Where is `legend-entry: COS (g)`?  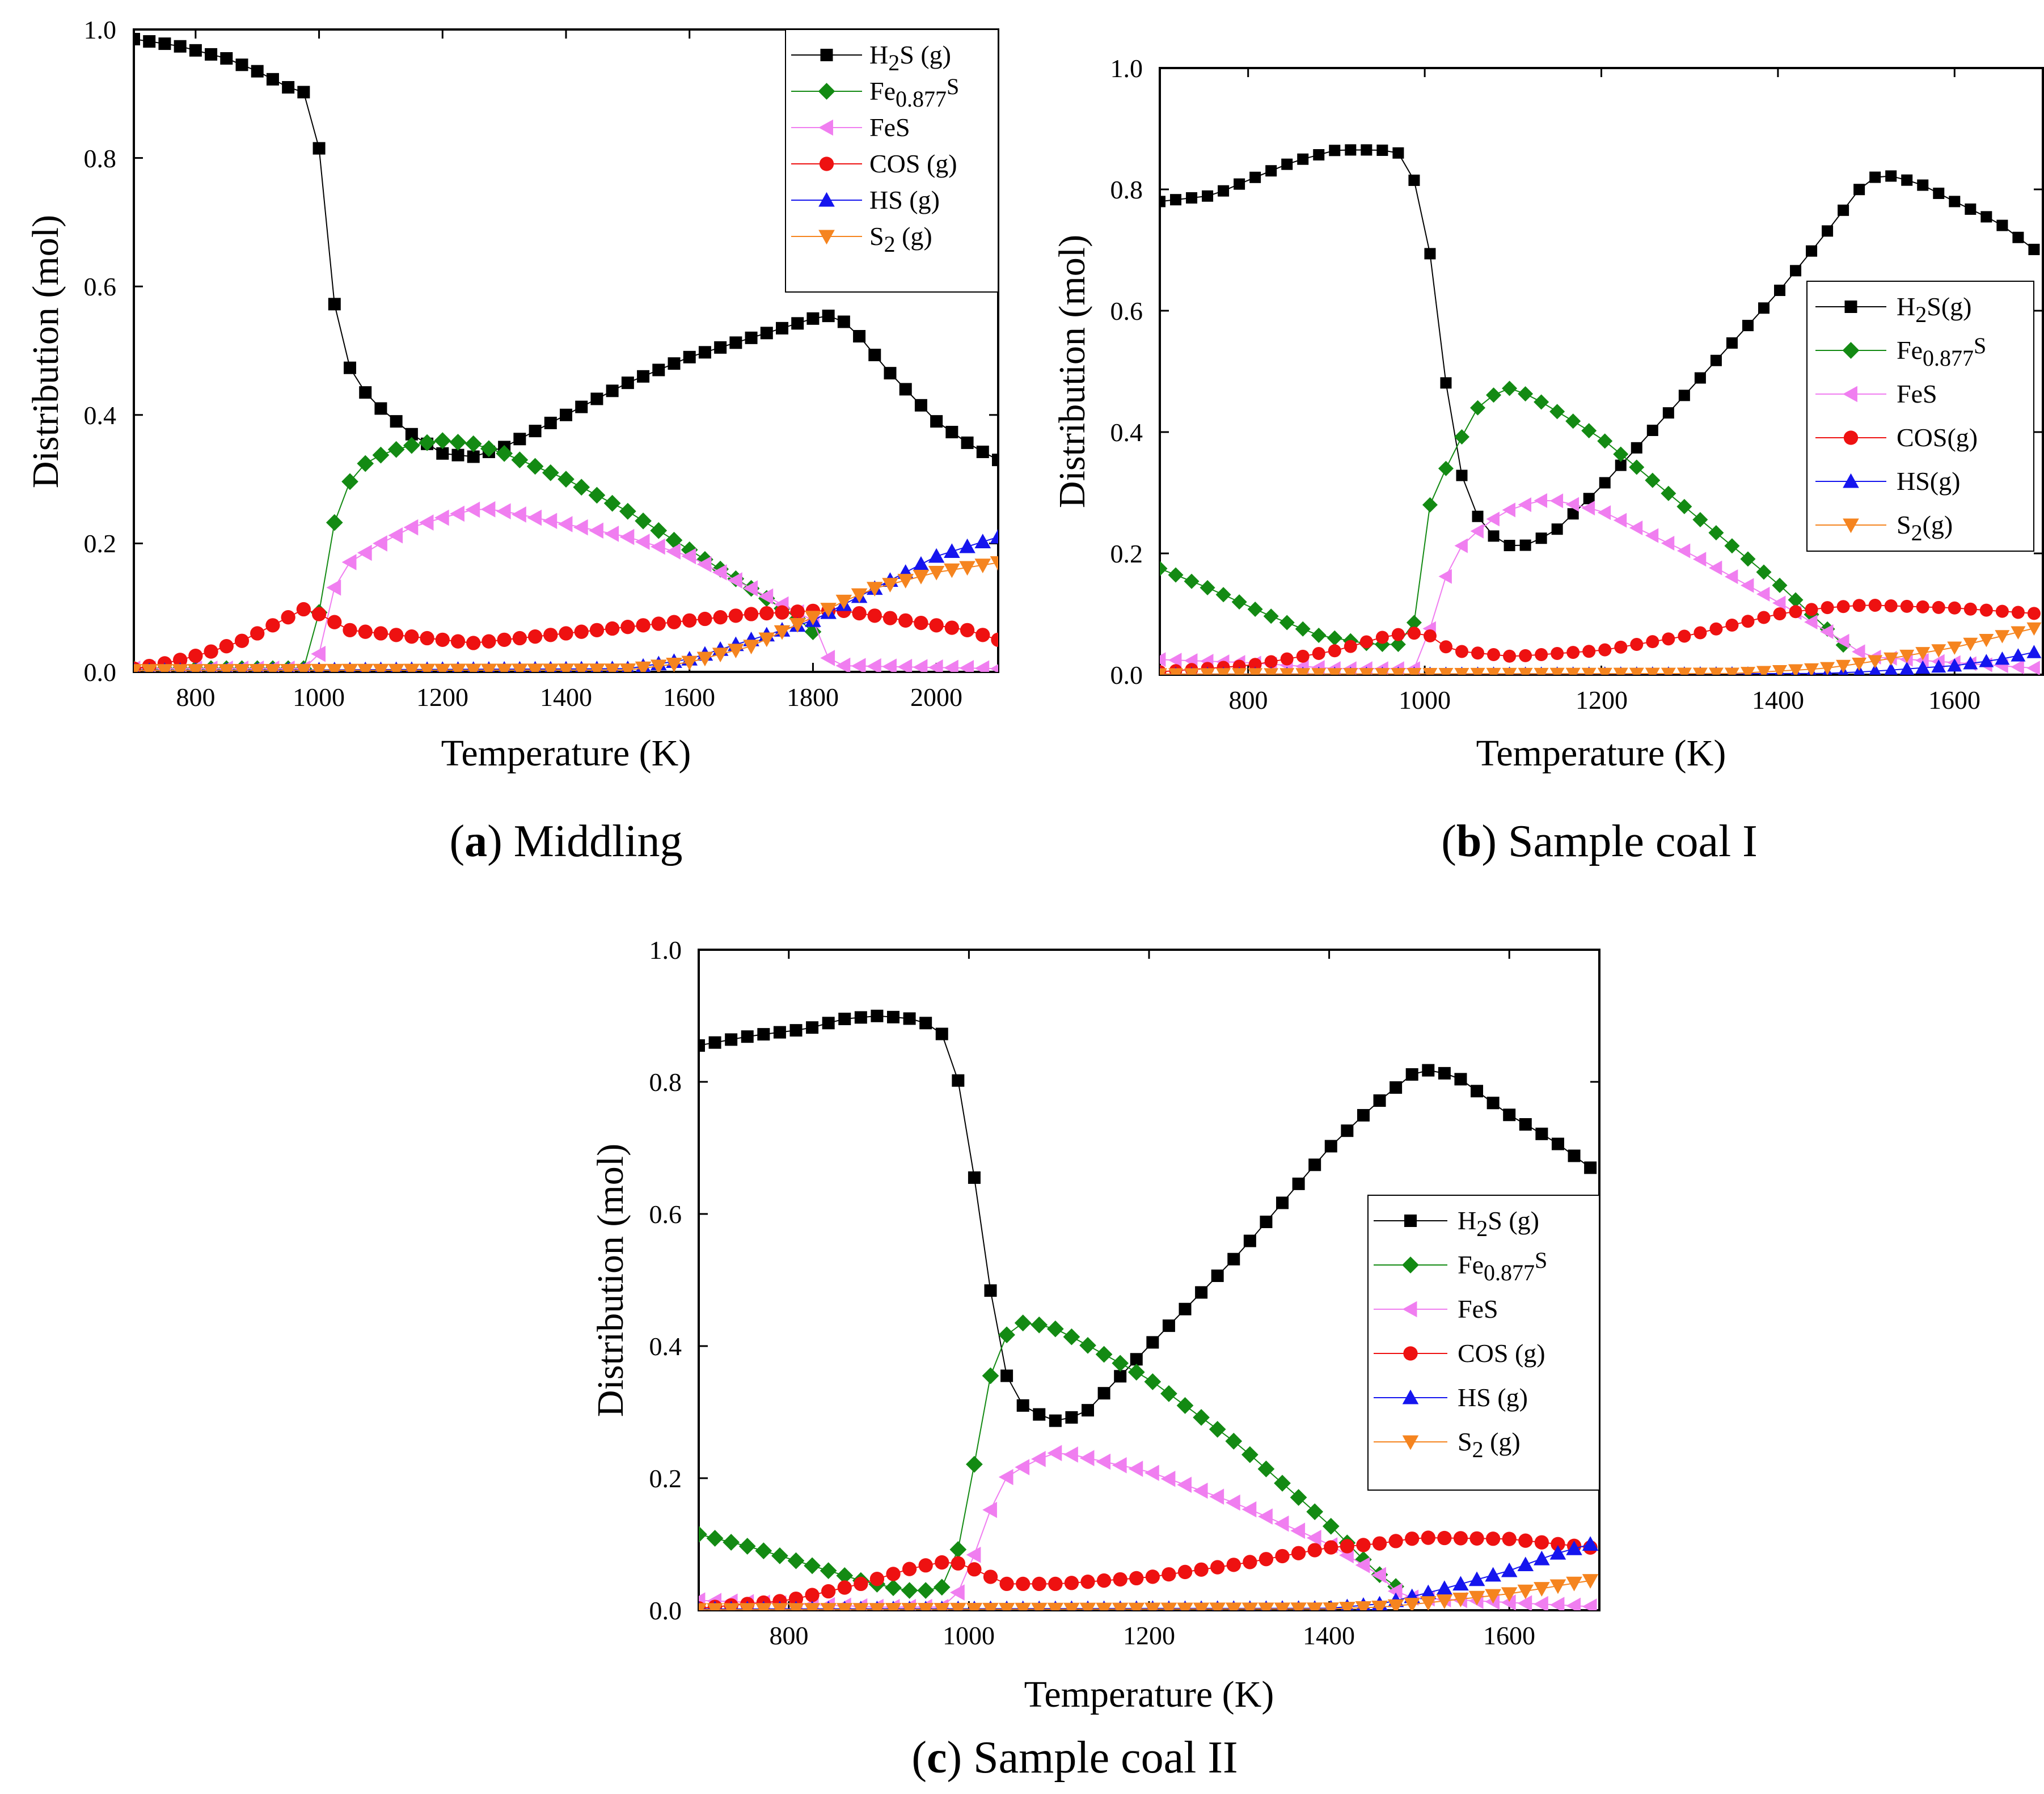
legend-entry: COS (g) is located at coordinates (1459, 1353).